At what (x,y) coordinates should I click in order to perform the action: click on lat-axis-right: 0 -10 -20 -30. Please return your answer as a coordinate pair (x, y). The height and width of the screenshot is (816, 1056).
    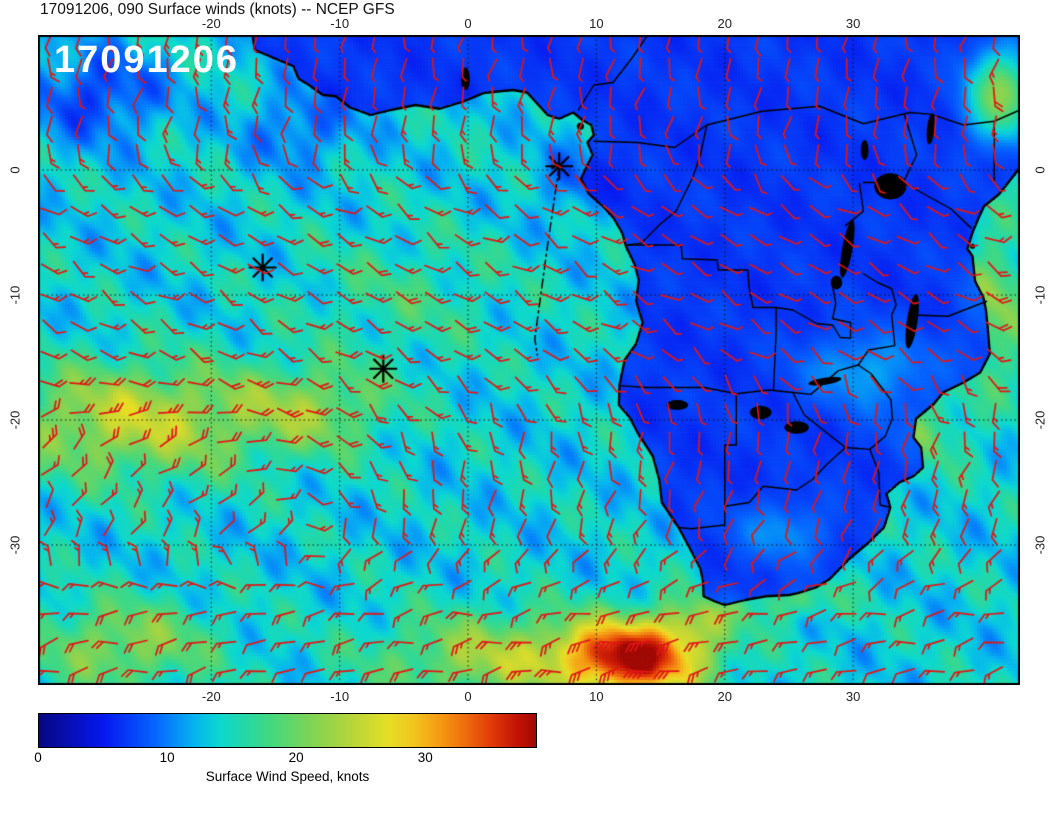
    Looking at the image, I should click on (1040, 360).